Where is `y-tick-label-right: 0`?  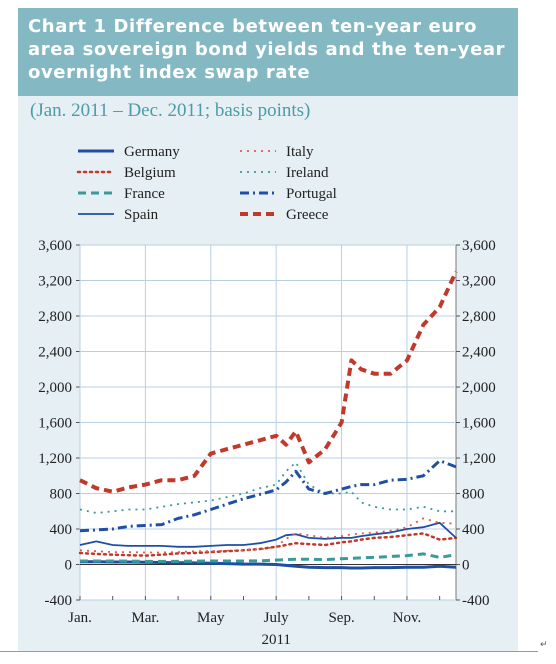 y-tick-label-right: 0 is located at coordinates (466, 566).